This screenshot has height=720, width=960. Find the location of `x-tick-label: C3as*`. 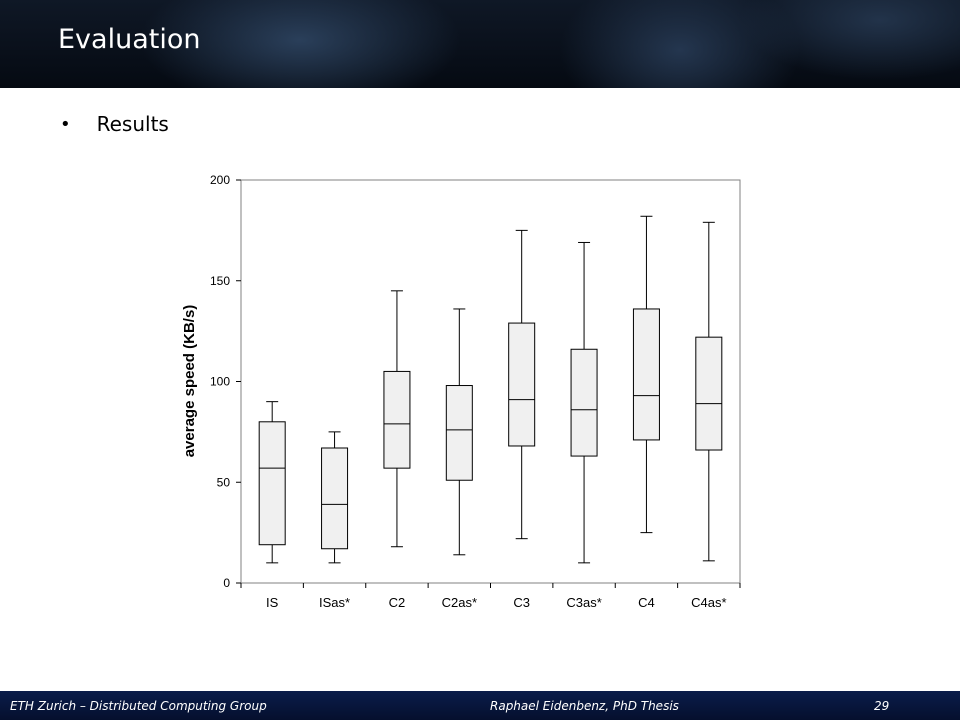

x-tick-label: C3as* is located at coordinates (583, 602).